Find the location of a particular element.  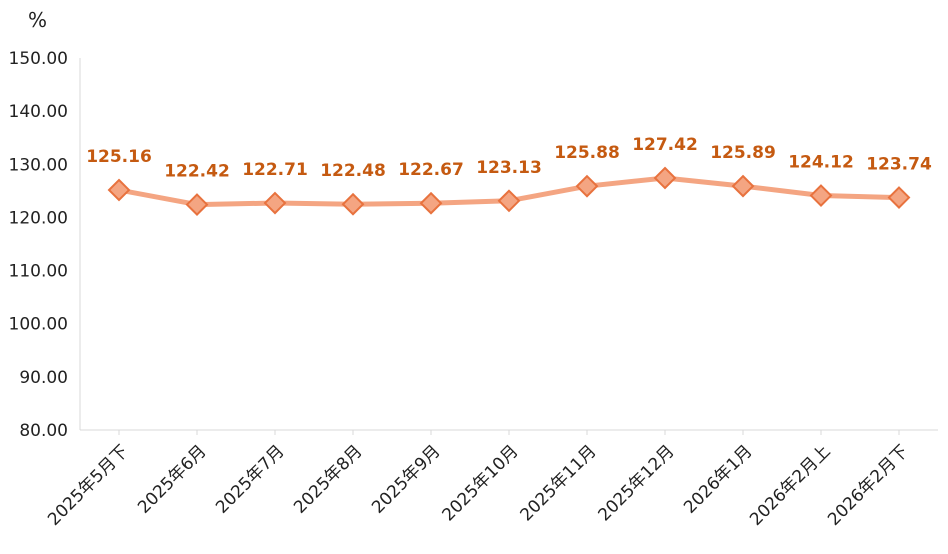

x-tick-label: 2025年10月 is located at coordinates (480, 483).